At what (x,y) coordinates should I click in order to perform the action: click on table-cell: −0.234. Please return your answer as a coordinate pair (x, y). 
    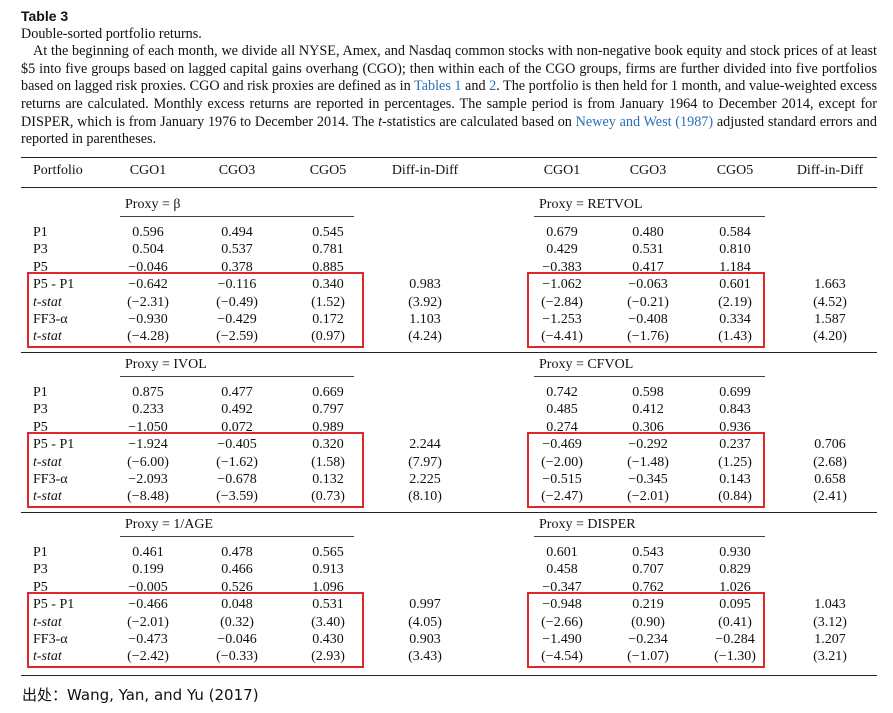
    Looking at the image, I should click on (648, 639).